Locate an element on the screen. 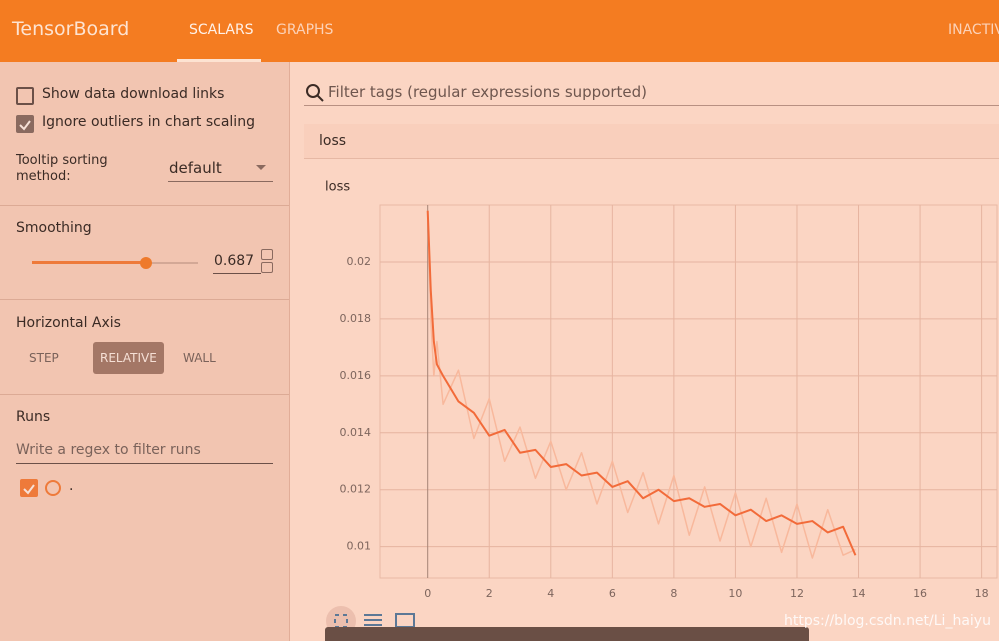 This screenshot has height=641, width=999. slider-fill is located at coordinates (89, 262).